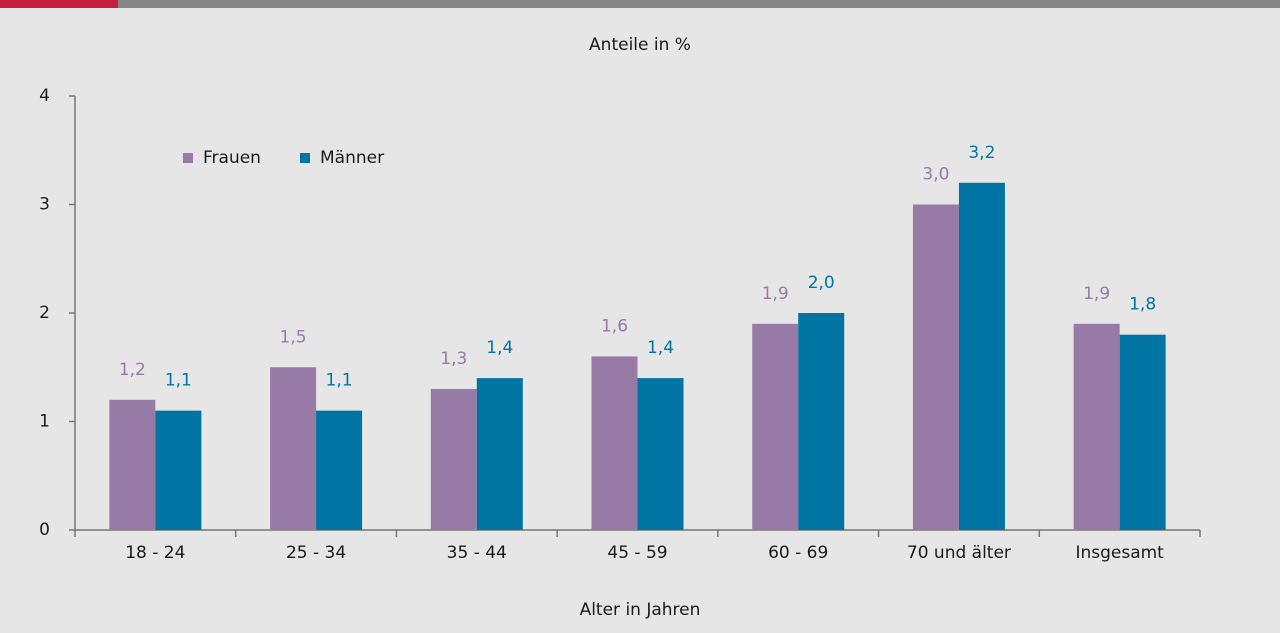 Image resolution: width=1280 pixels, height=633 pixels. What do you see at coordinates (293, 337) in the screenshot?
I see `value-label: 1,5` at bounding box center [293, 337].